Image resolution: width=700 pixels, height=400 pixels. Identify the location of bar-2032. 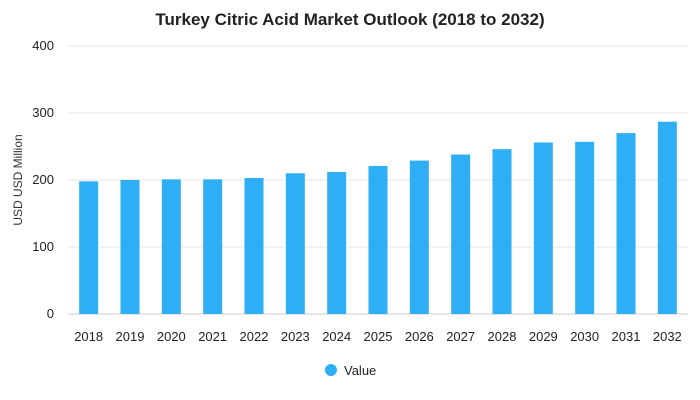
(667, 218).